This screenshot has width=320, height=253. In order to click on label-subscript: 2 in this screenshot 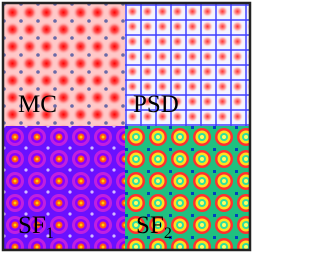, I will do `click(168, 233)`.